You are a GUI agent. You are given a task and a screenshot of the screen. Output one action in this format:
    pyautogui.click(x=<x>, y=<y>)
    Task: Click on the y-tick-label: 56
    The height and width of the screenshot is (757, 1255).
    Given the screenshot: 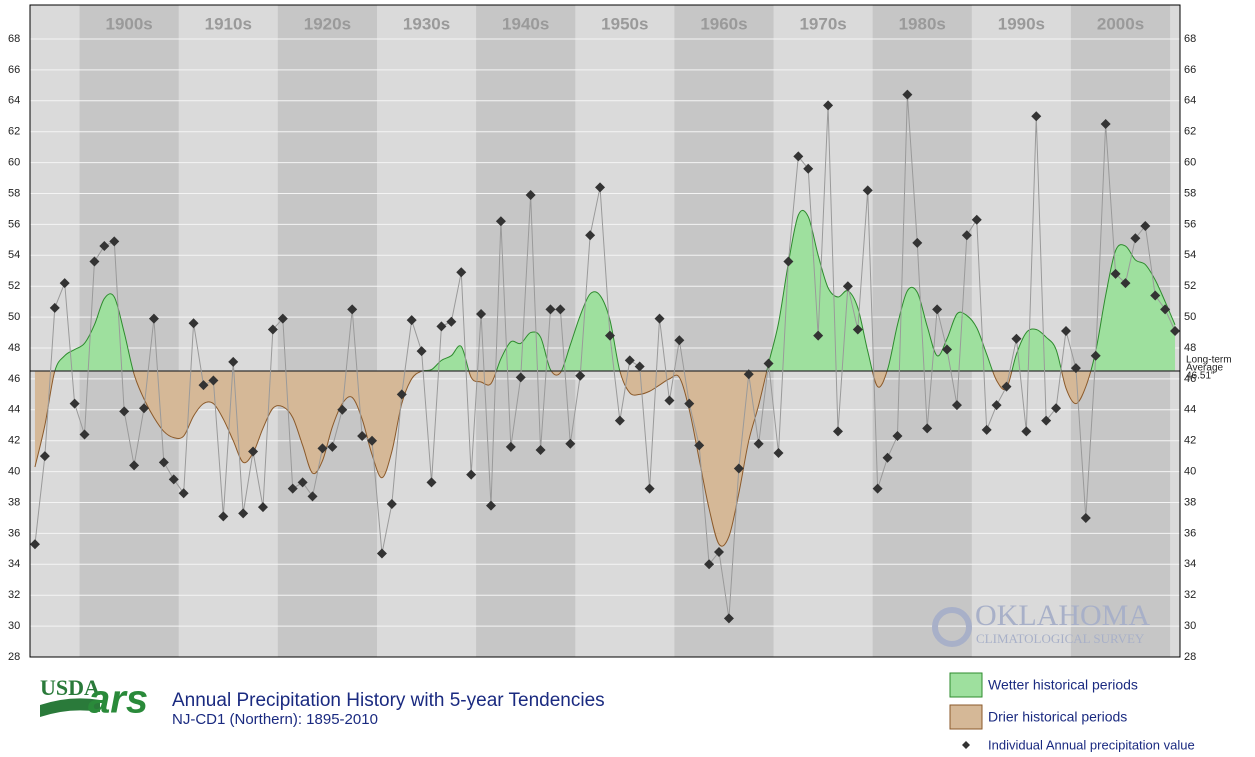 What is the action you would take?
    pyautogui.click(x=14, y=224)
    